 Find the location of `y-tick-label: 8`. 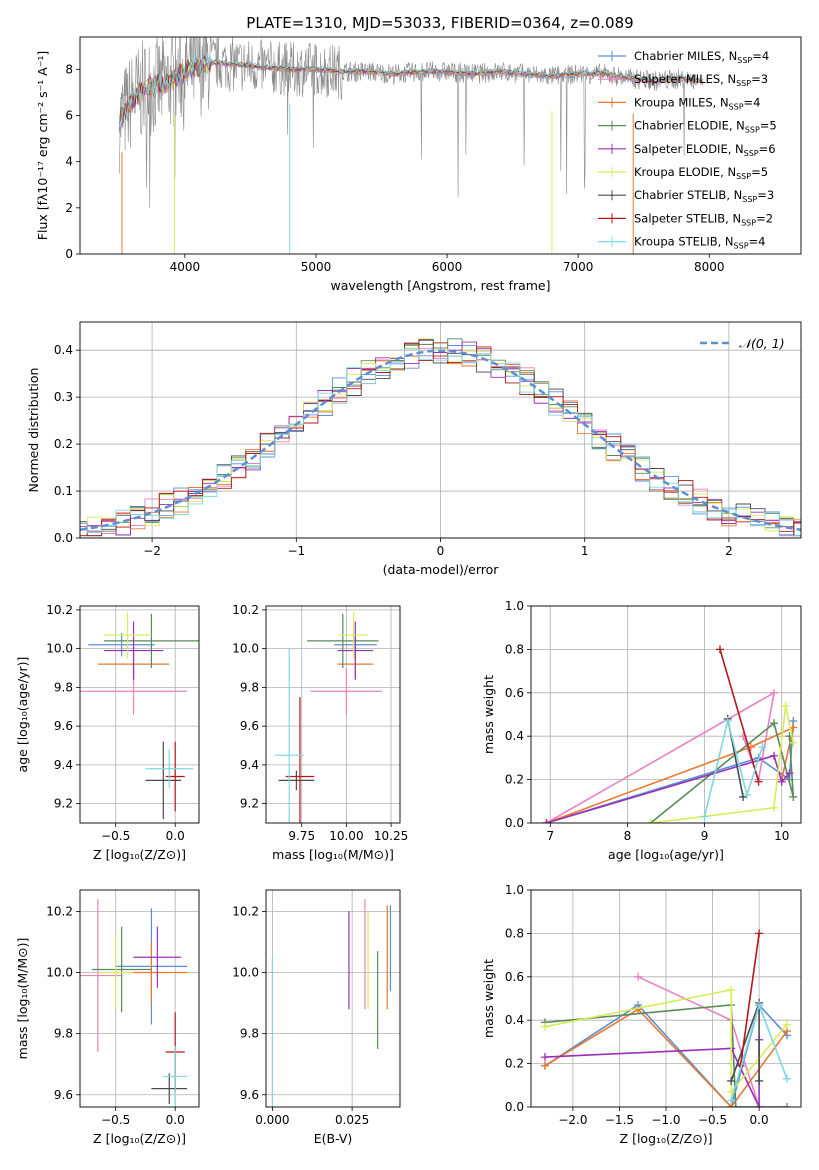

y-tick-label: 8 is located at coordinates (69, 69).